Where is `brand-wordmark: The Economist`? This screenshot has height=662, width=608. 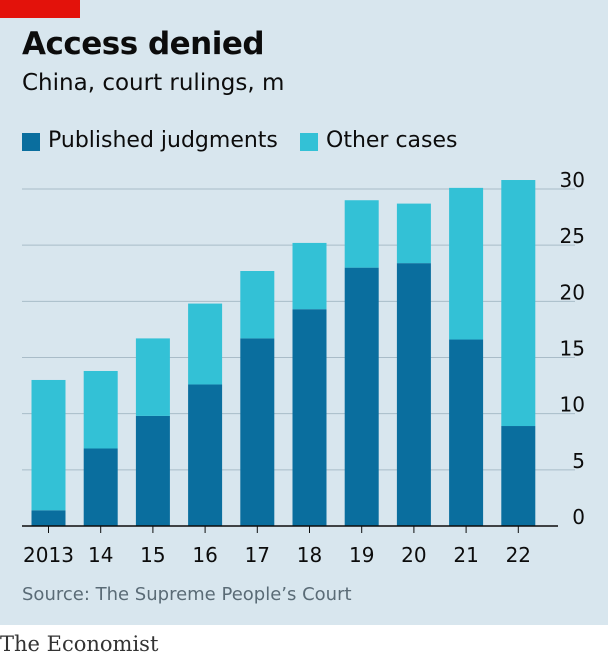
brand-wordmark: The Economist is located at coordinates (79, 644).